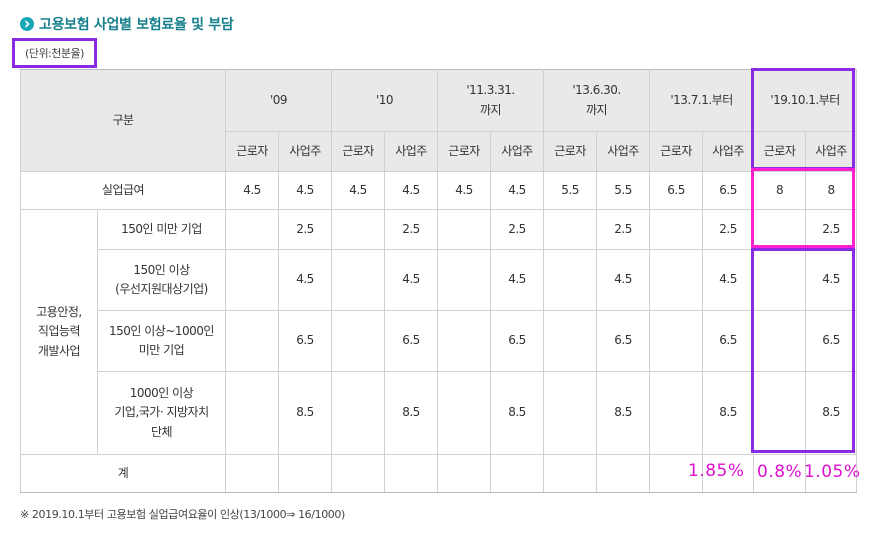 The image size is (881, 533). I want to click on group-label: 고용안정, 직업능력 개발사업, so click(59, 332).